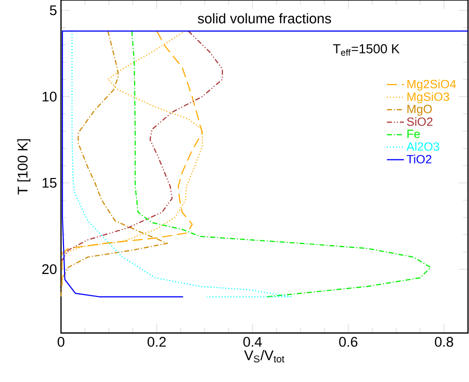 The width and height of the screenshot is (469, 382). What do you see at coordinates (423, 146) in the screenshot?
I see `legend-label: Al2O3` at bounding box center [423, 146].